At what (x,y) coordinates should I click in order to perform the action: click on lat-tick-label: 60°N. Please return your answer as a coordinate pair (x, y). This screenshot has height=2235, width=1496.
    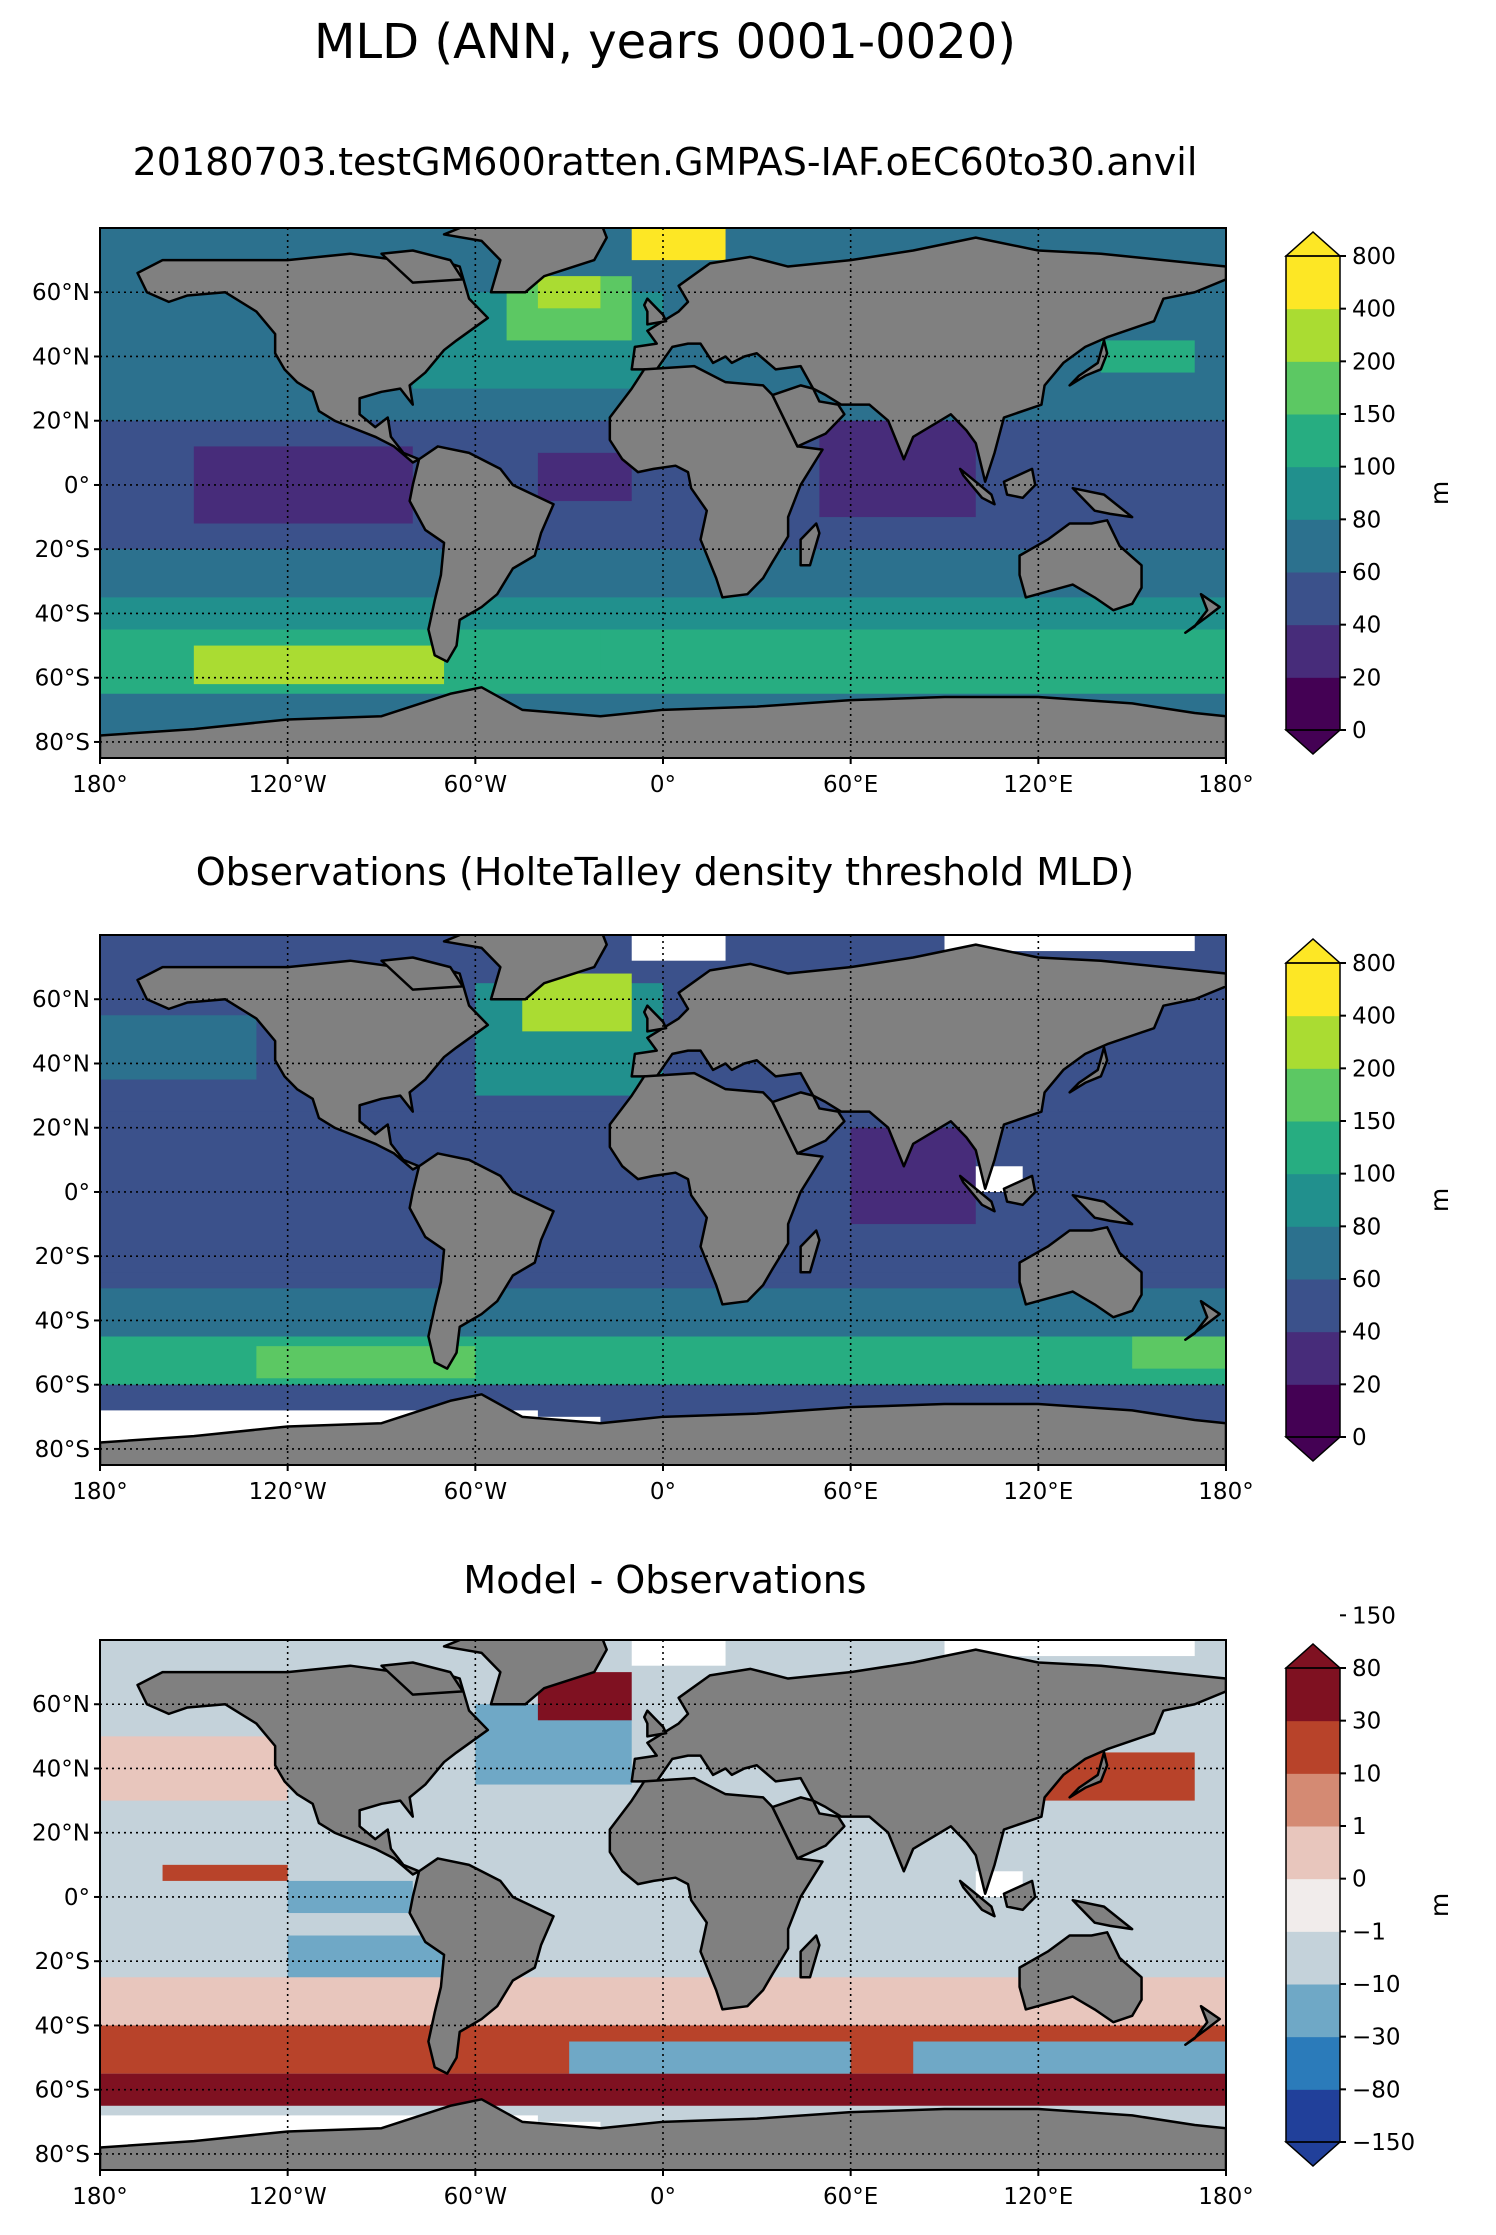
    Looking at the image, I should click on (61, 1000).